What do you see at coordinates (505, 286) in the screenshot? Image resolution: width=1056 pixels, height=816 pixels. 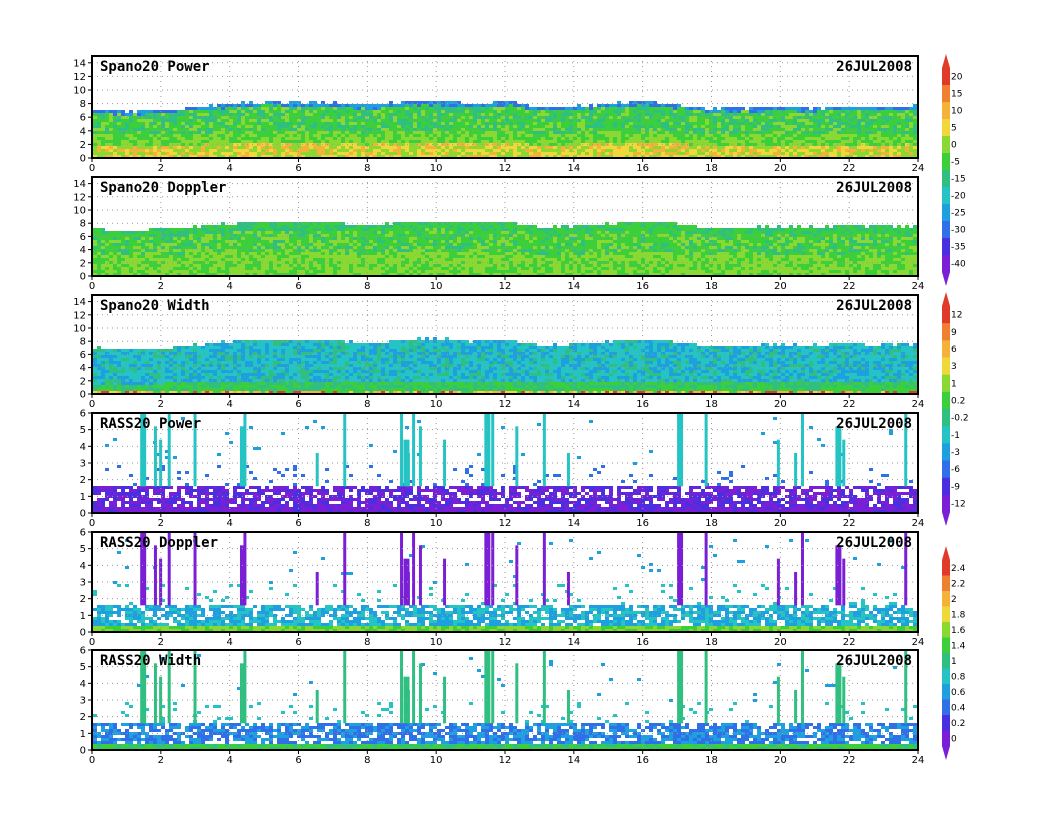 I see `x-tick-label: 12` at bounding box center [505, 286].